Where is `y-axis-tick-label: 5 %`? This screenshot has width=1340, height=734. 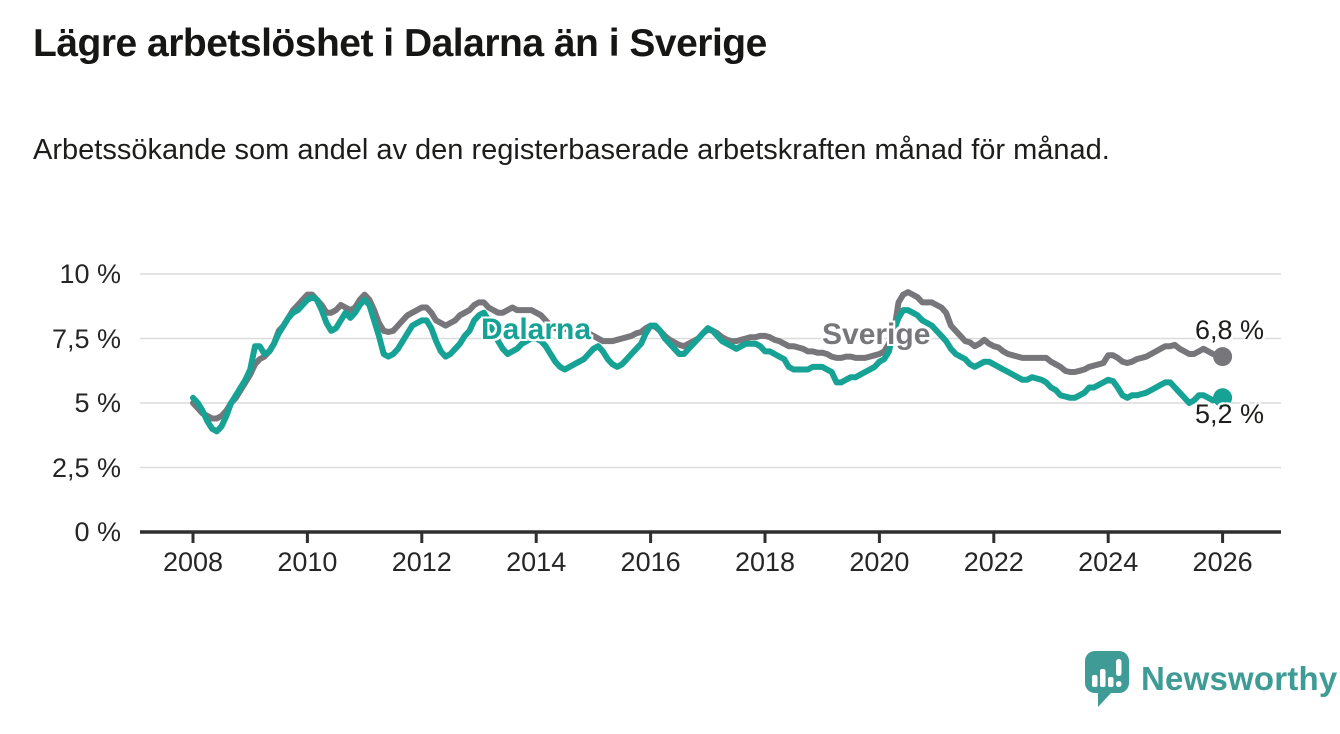
y-axis-tick-label: 5 % is located at coordinates (97, 403).